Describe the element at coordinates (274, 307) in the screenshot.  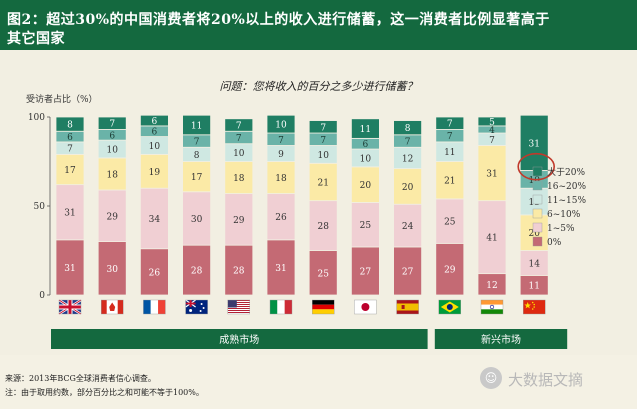
I see `italy-flag` at that location.